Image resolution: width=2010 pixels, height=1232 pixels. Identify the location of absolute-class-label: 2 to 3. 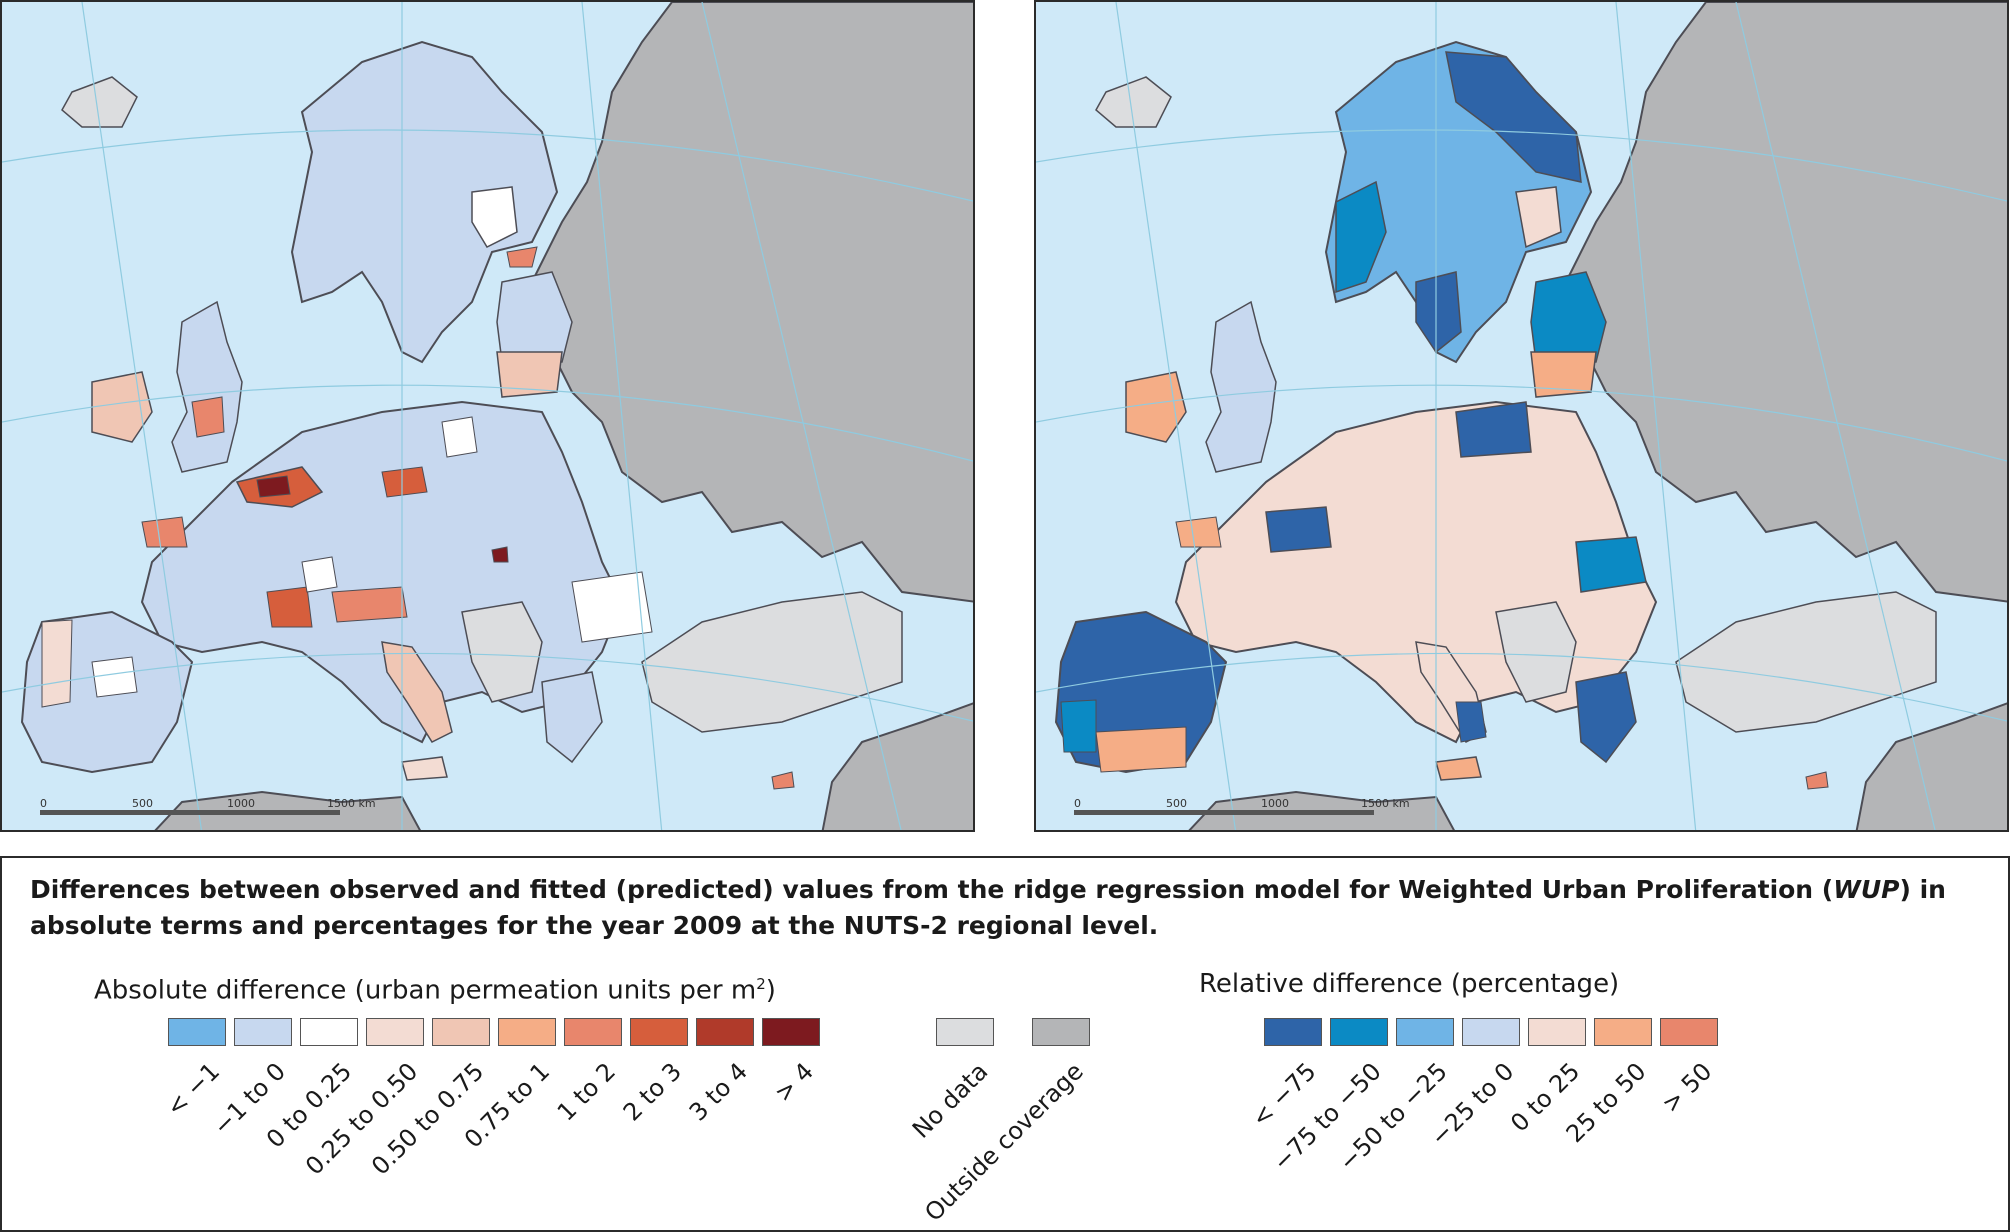
(652, 1092).